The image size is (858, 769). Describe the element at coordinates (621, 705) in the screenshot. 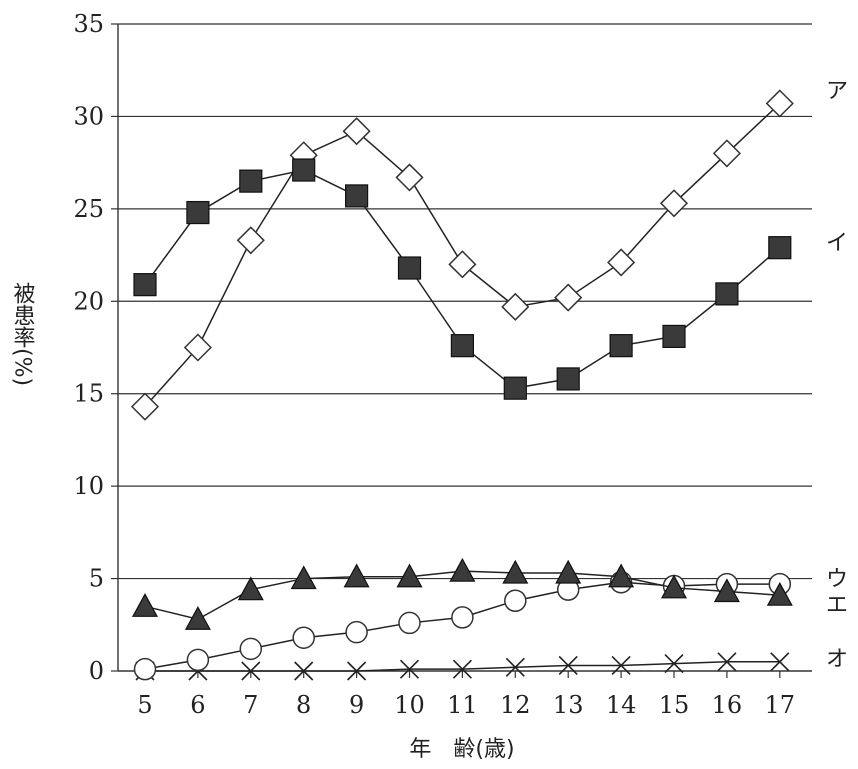

I see `x-tick-label: 14` at that location.